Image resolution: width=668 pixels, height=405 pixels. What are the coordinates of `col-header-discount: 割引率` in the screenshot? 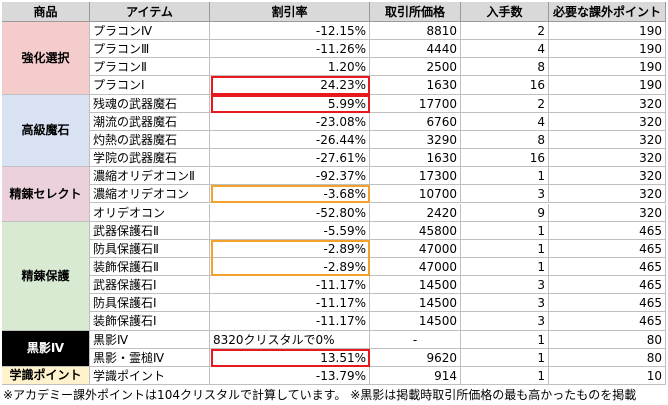 It's located at (290, 12).